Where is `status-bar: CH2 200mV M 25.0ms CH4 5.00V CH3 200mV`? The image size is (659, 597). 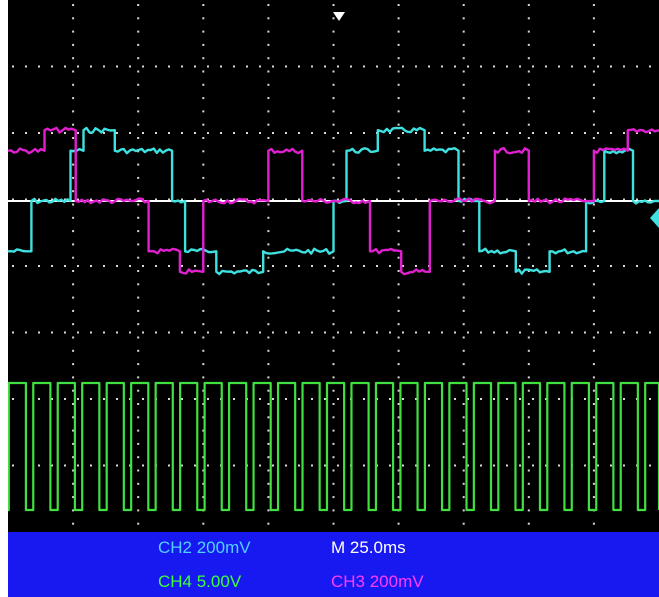
status-bar: CH2 200mV M 25.0ms CH4 5.00V CH3 200mV is located at coordinates (333, 564).